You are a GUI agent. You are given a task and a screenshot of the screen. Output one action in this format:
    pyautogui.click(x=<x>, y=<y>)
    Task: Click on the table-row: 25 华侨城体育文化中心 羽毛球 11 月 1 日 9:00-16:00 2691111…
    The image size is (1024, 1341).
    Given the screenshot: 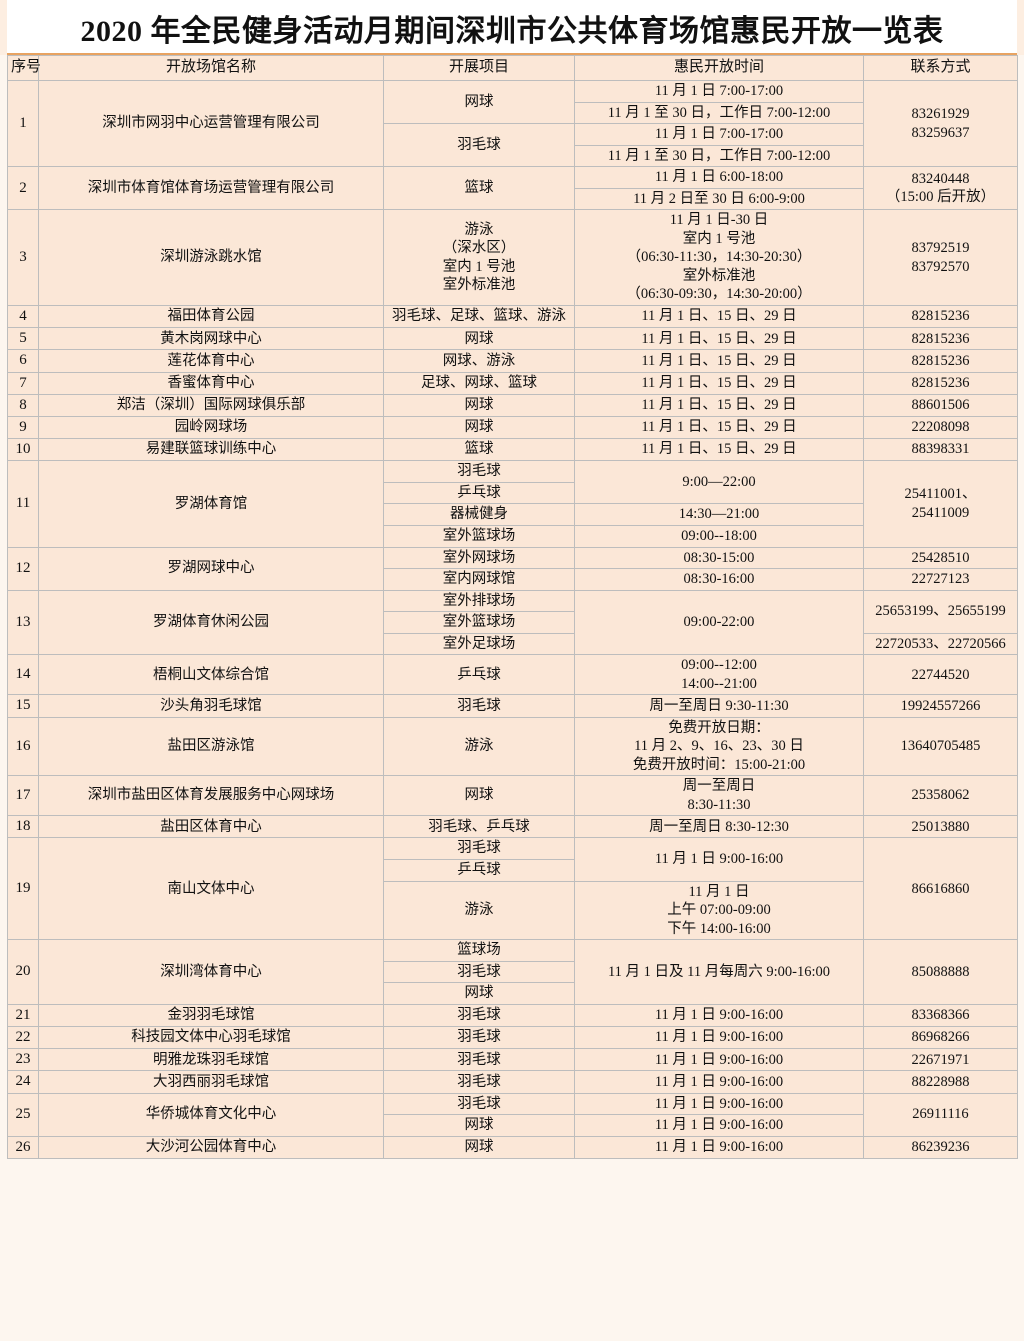 What is the action you would take?
    pyautogui.click(x=512, y=1114)
    